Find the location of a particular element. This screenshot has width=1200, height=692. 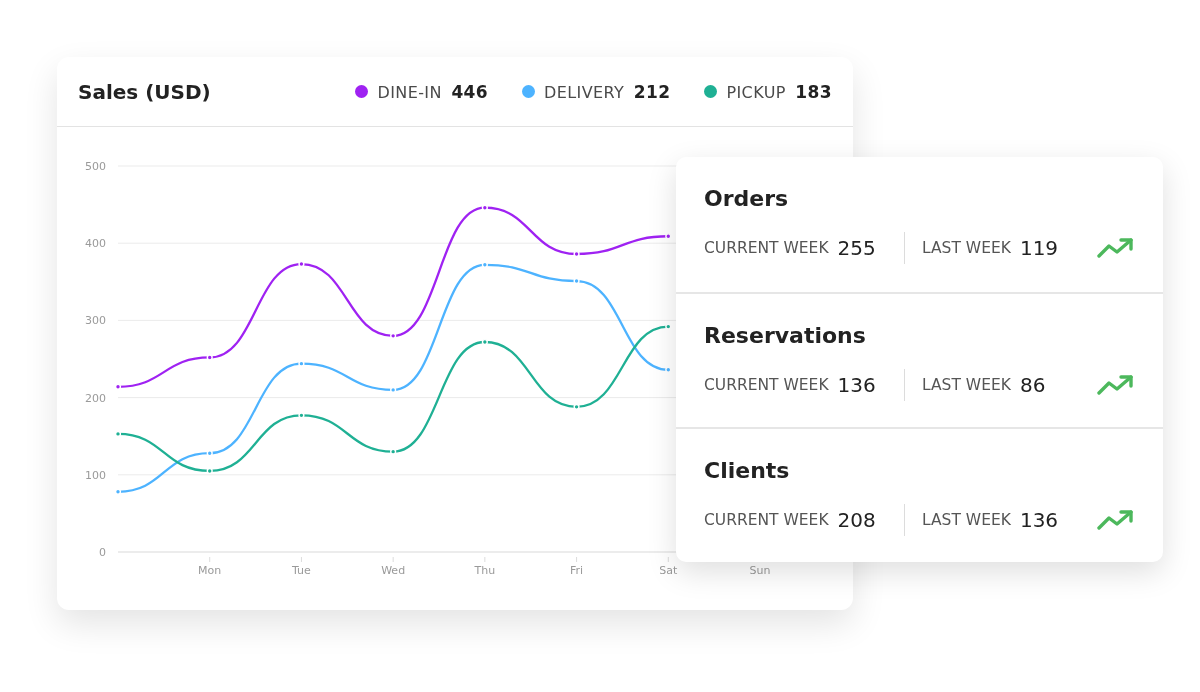

y-tick-label: 300 is located at coordinates (95, 321).